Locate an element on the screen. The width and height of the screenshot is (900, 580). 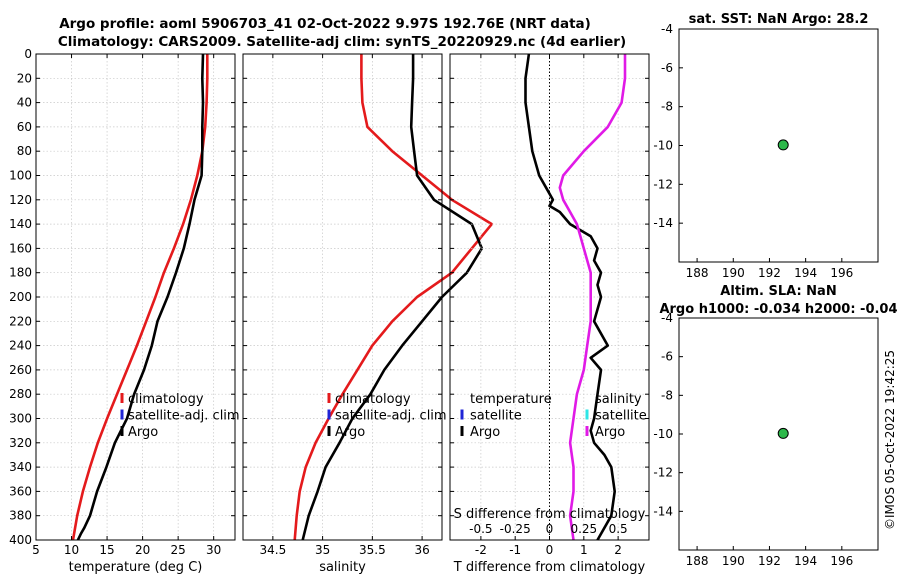
sla-map-xtick-label: 196 is located at coordinates (841, 561).